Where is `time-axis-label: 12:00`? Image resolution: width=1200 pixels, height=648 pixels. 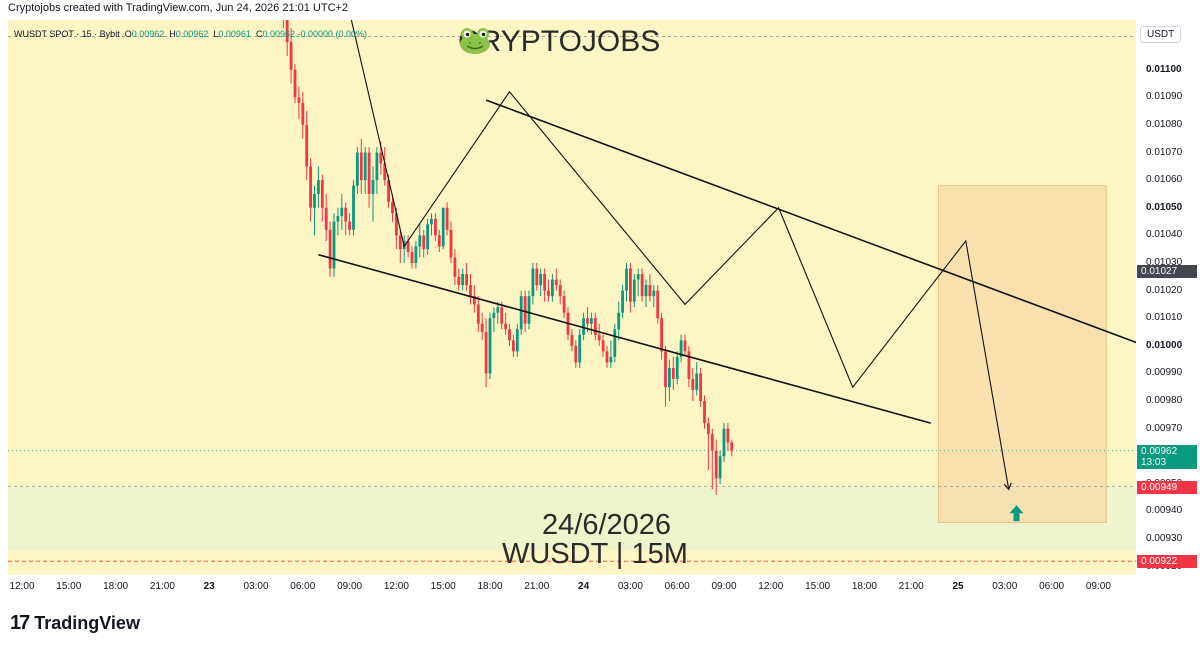
time-axis-label: 12:00 is located at coordinates (771, 586).